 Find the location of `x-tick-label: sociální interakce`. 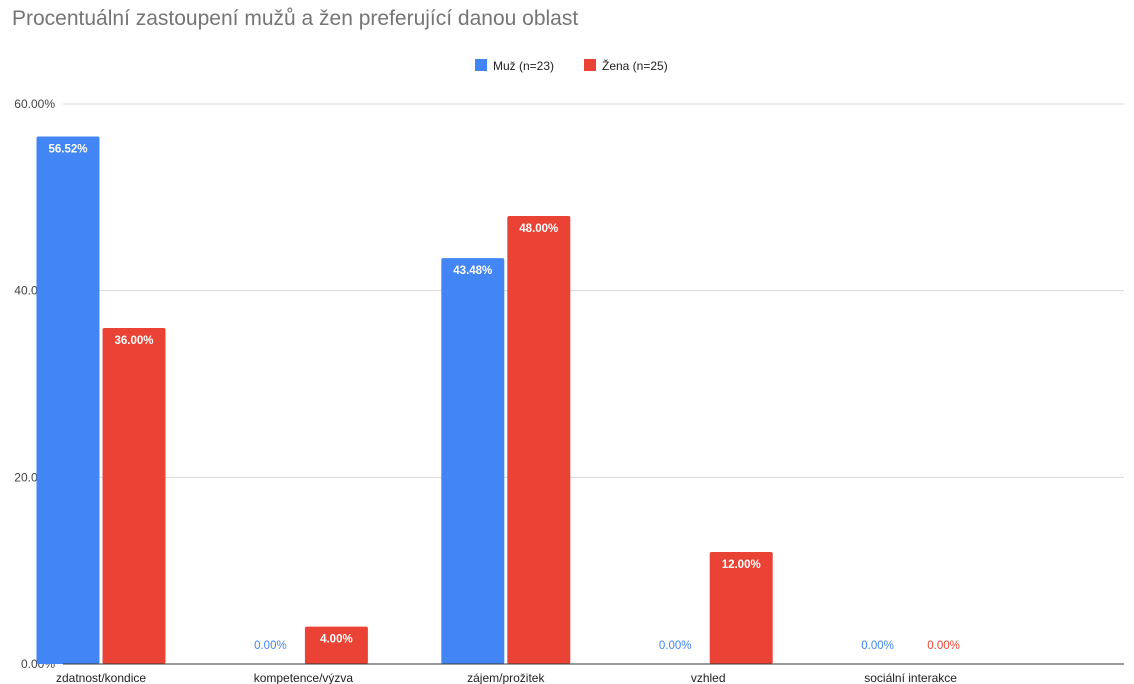

x-tick-label: sociální interakce is located at coordinates (910, 677).